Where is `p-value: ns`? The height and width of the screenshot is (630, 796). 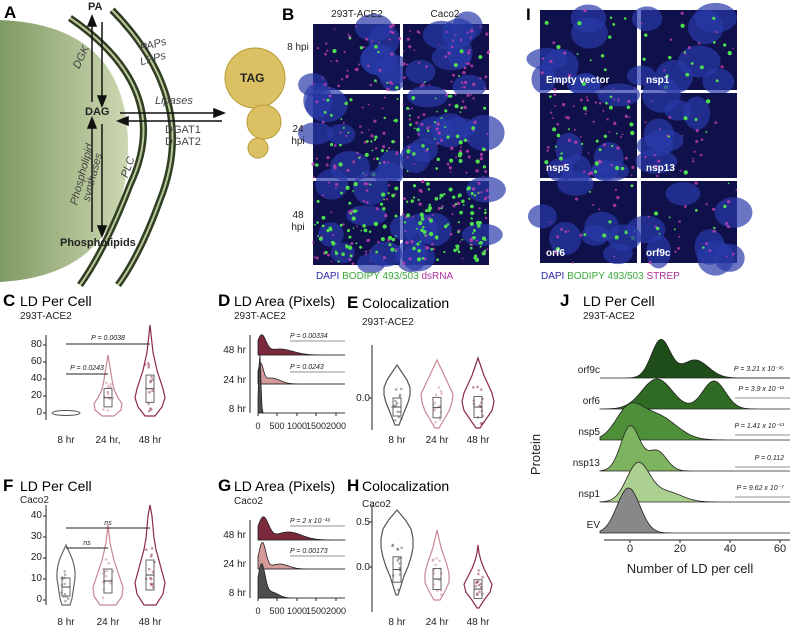
p-value: ns is located at coordinates (108, 523).